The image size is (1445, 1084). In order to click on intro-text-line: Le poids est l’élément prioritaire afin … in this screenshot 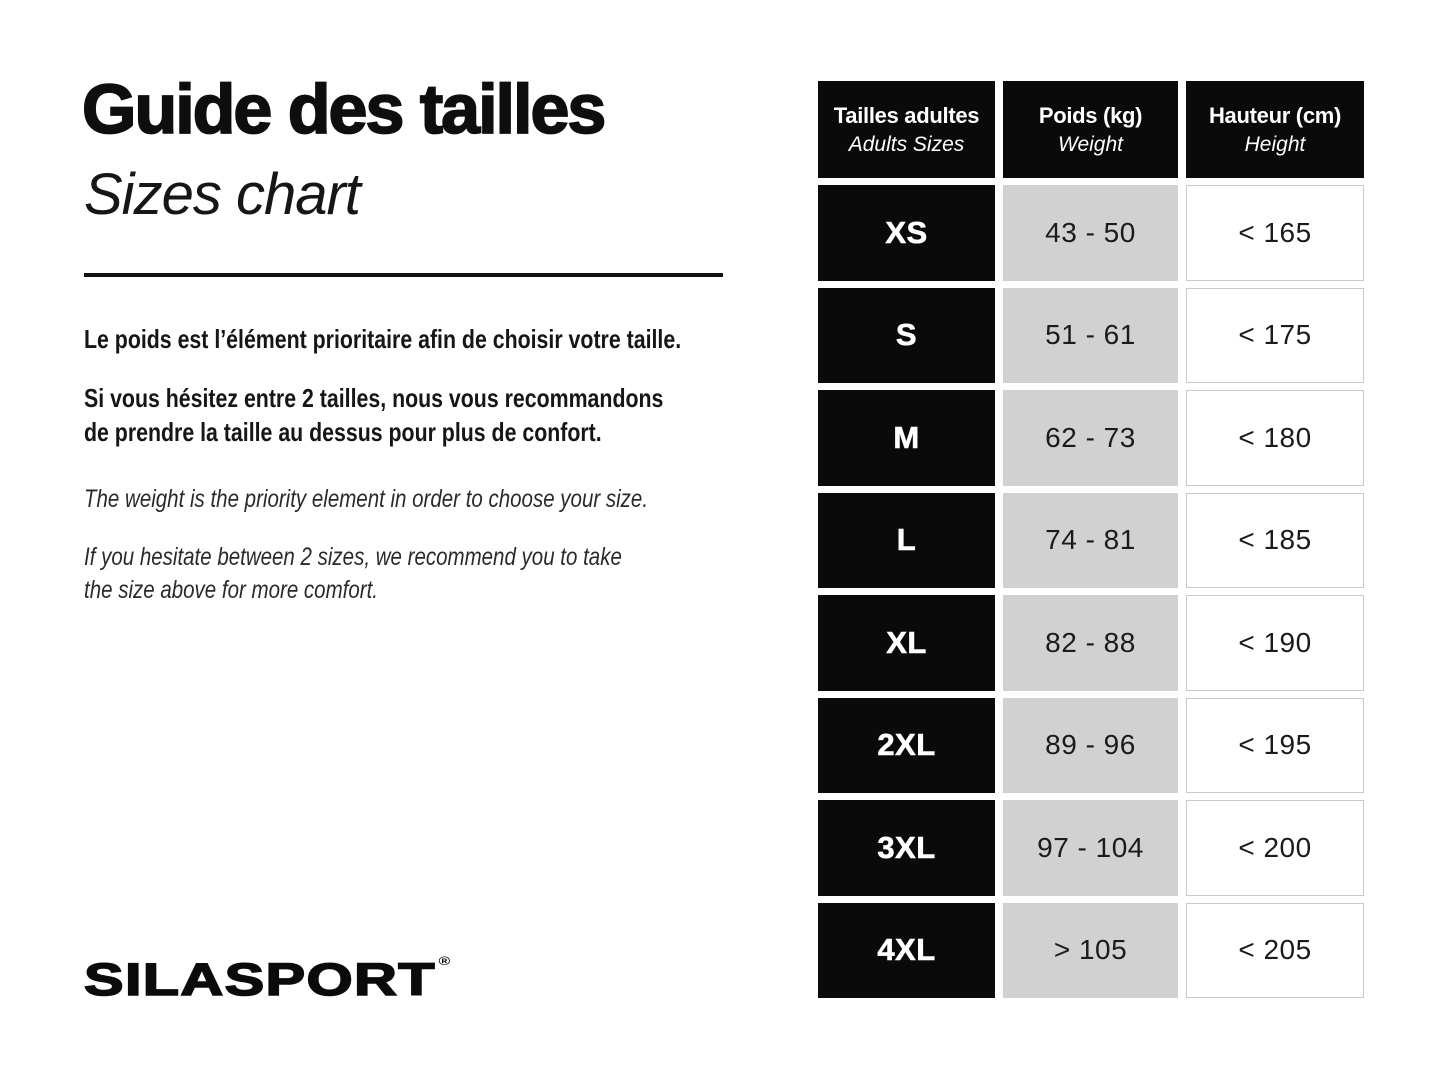, I will do `click(383, 339)`.